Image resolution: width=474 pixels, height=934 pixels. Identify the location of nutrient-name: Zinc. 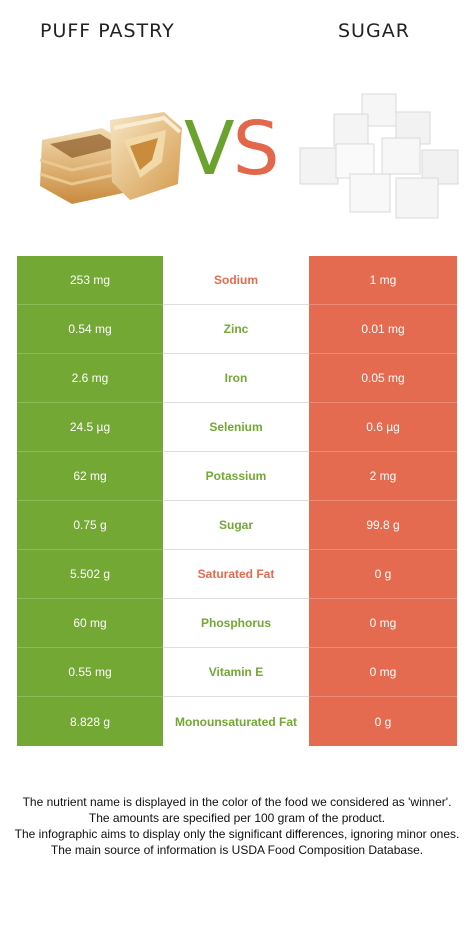
(236, 329).